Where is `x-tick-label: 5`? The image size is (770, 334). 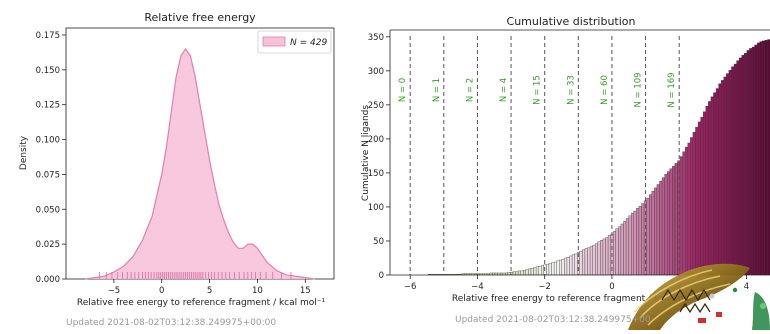
x-tick-label: 5 is located at coordinates (209, 291).